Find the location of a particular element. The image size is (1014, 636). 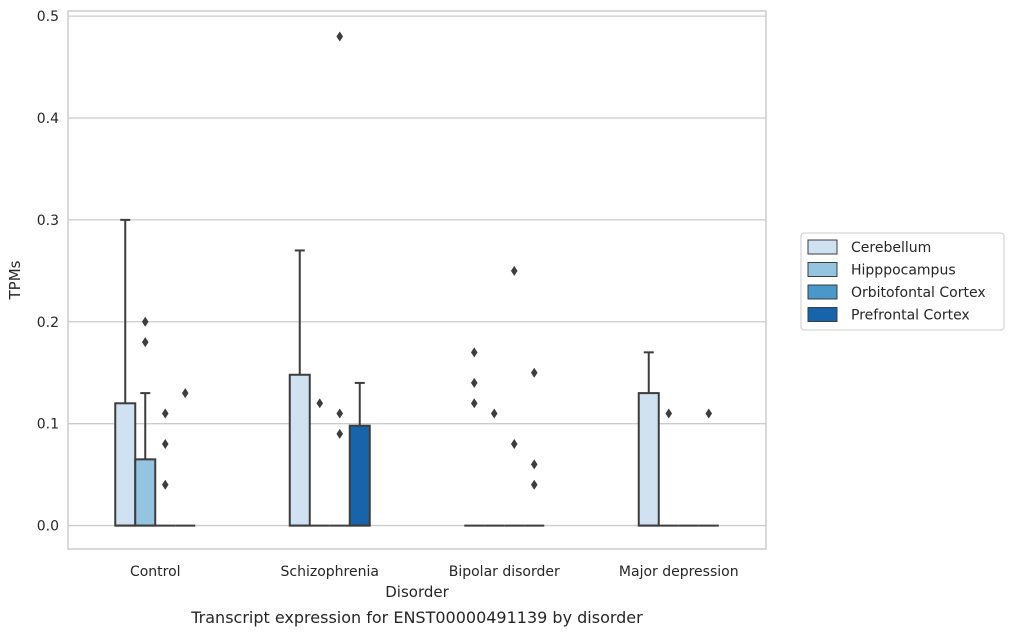

legend-item: Cerebellum is located at coordinates (869, 247).